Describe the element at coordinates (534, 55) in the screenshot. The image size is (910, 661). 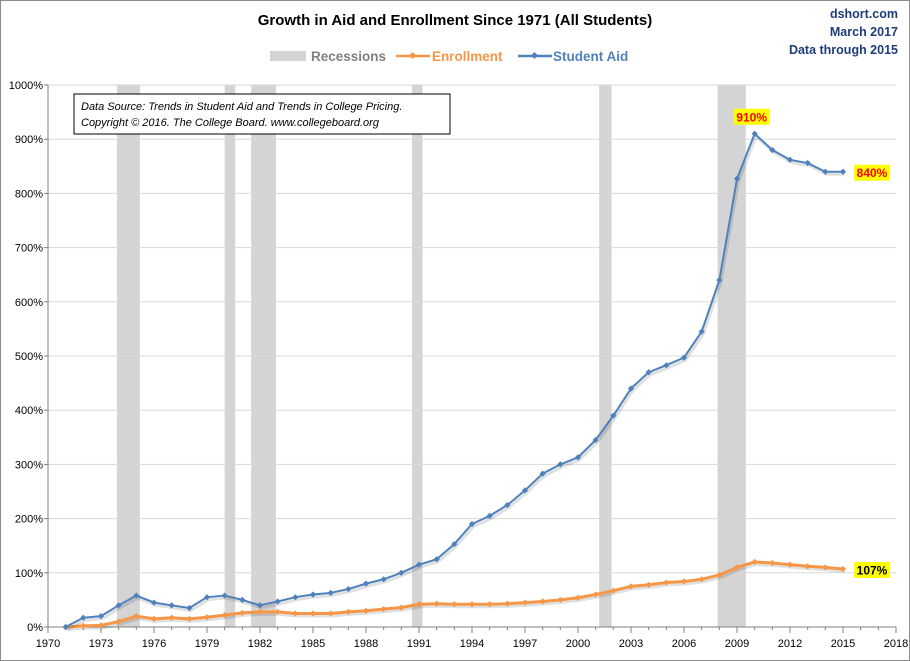
I see `legend-aid-marker` at that location.